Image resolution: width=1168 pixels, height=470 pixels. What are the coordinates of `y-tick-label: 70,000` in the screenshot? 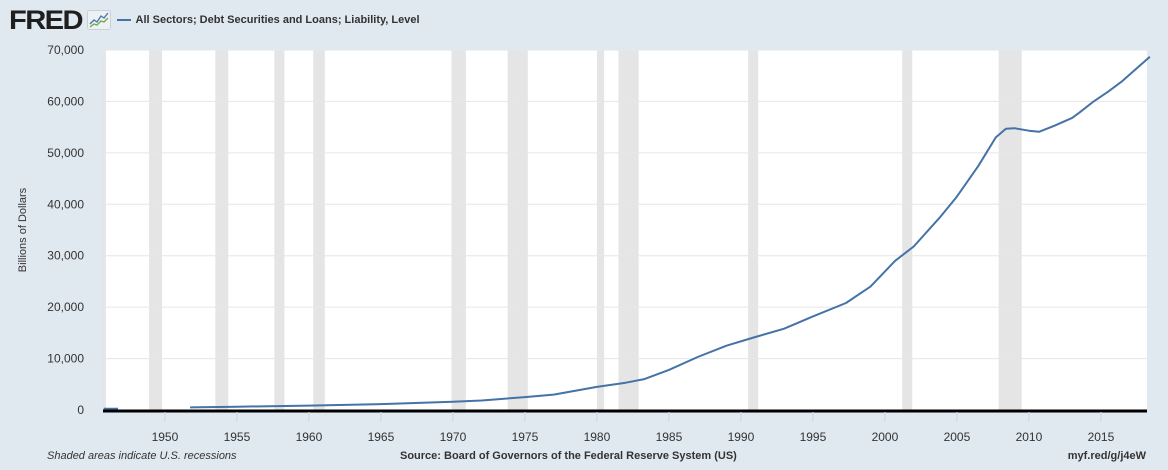 It's located at (65, 50).